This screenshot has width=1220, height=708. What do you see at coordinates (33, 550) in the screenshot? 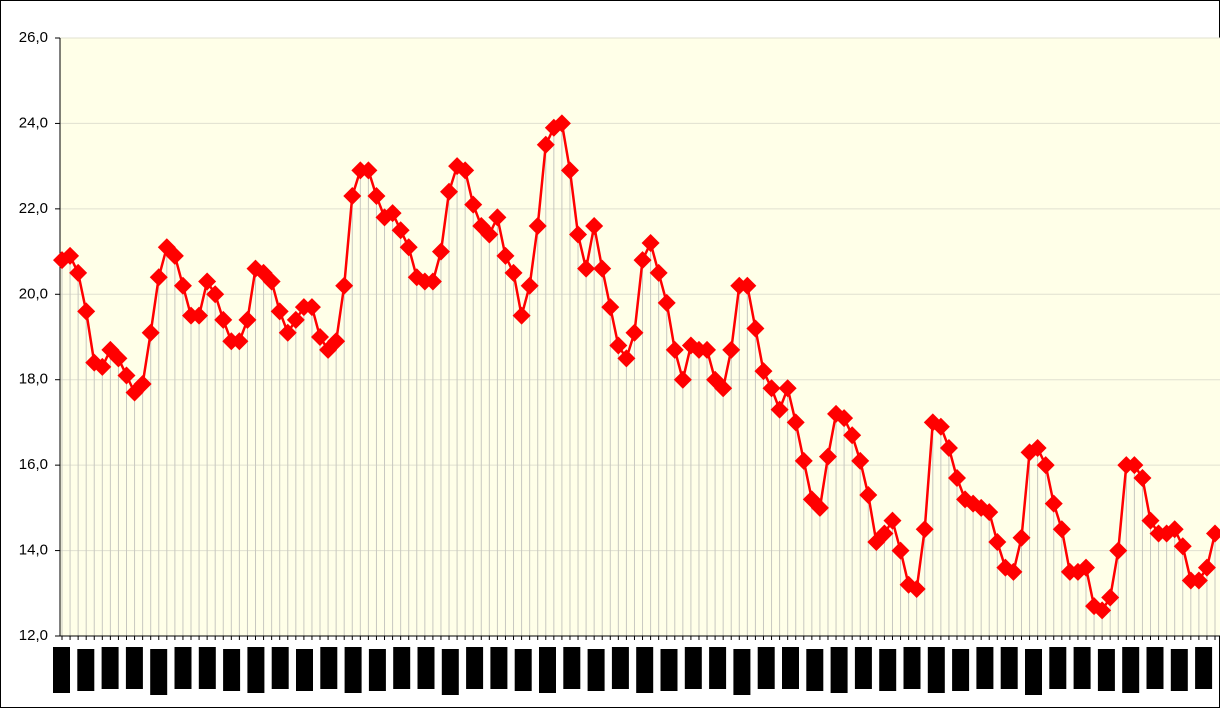
I see `y-tick-label: 14,0` at bounding box center [33, 550].